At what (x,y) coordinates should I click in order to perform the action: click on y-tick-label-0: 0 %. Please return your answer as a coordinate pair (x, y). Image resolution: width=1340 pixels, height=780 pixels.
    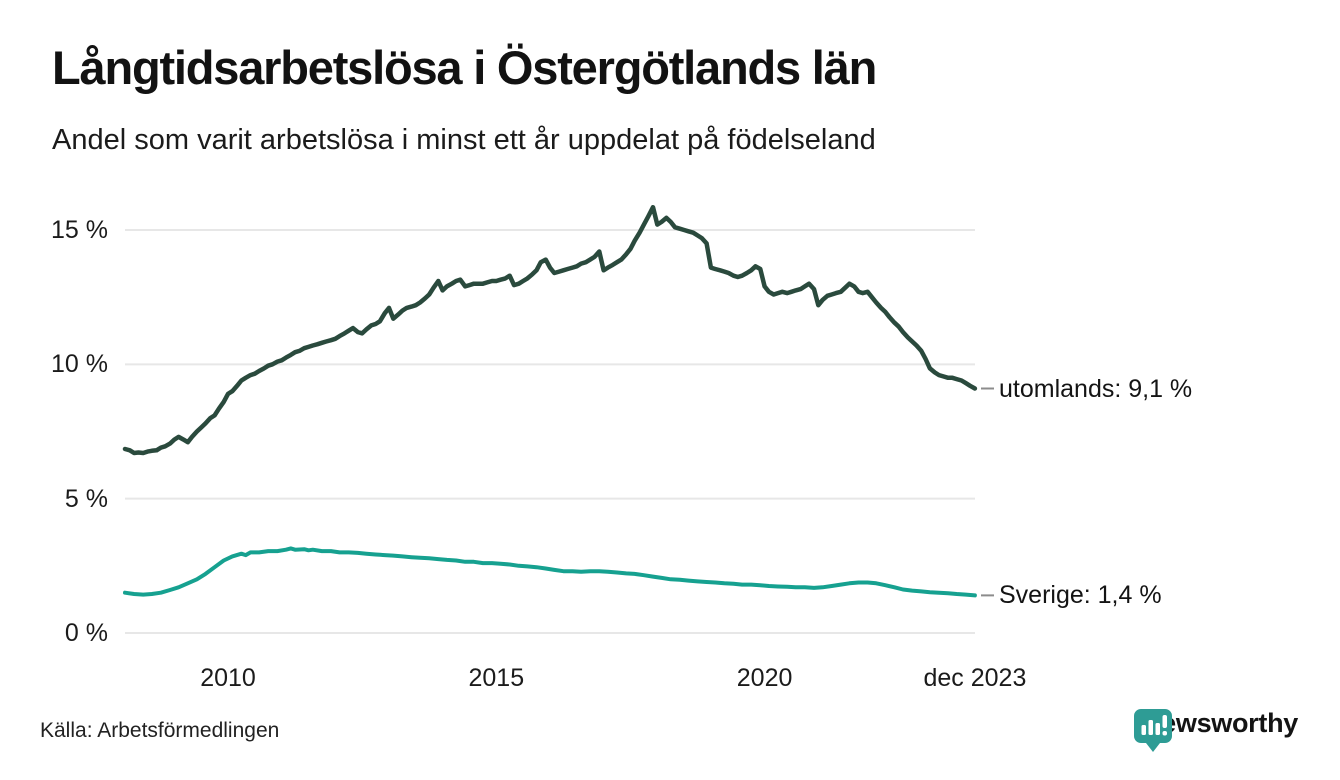
    Looking at the image, I should click on (86, 633).